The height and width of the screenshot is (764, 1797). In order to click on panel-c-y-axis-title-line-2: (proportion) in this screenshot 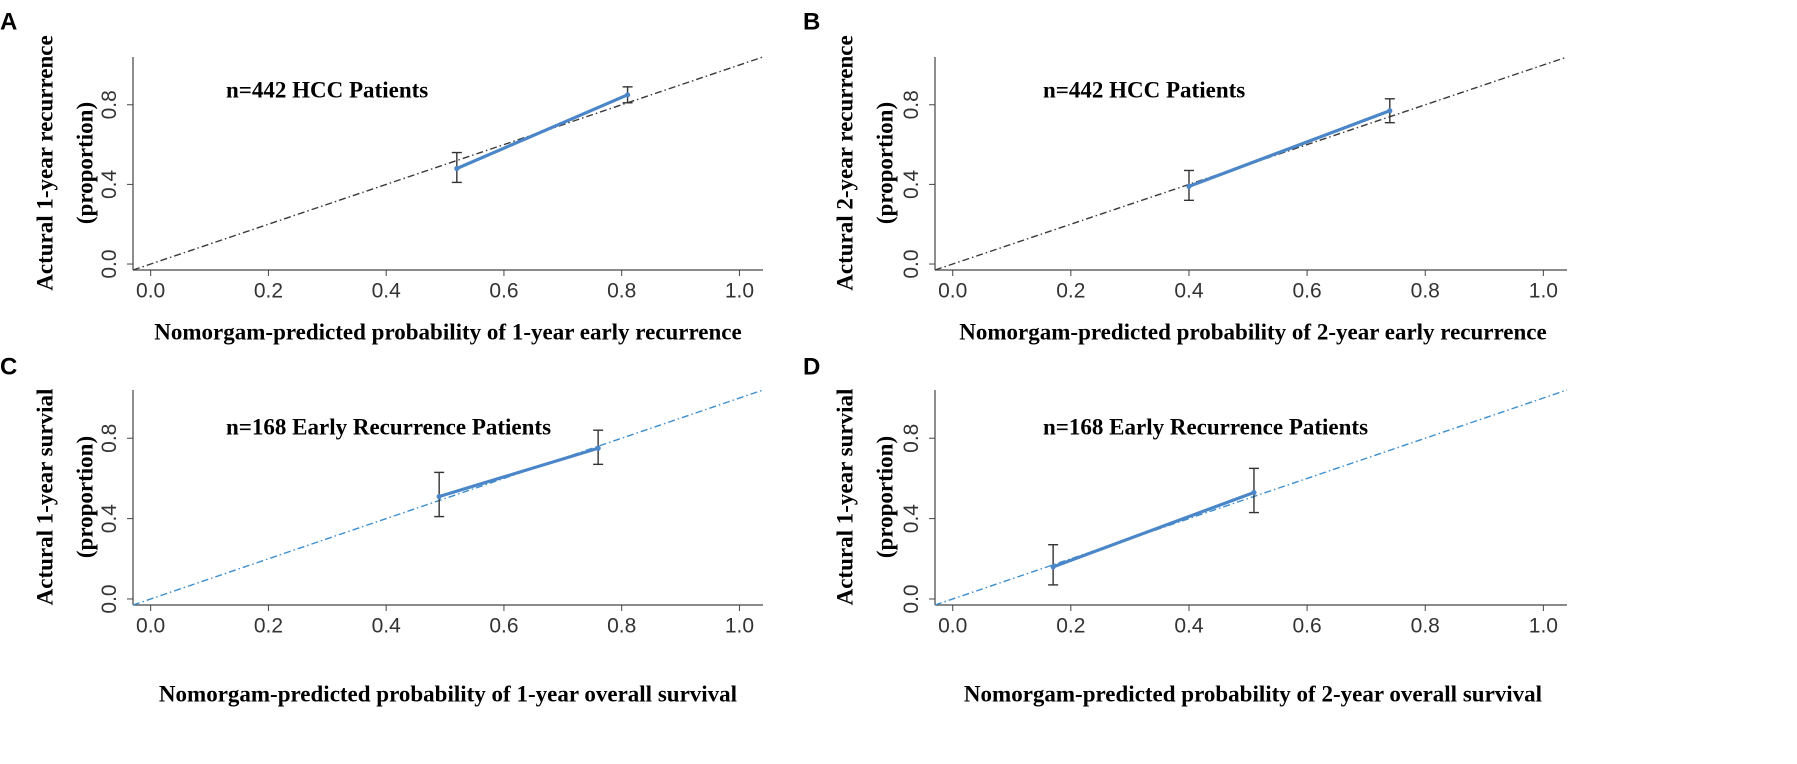, I will do `click(85, 497)`.